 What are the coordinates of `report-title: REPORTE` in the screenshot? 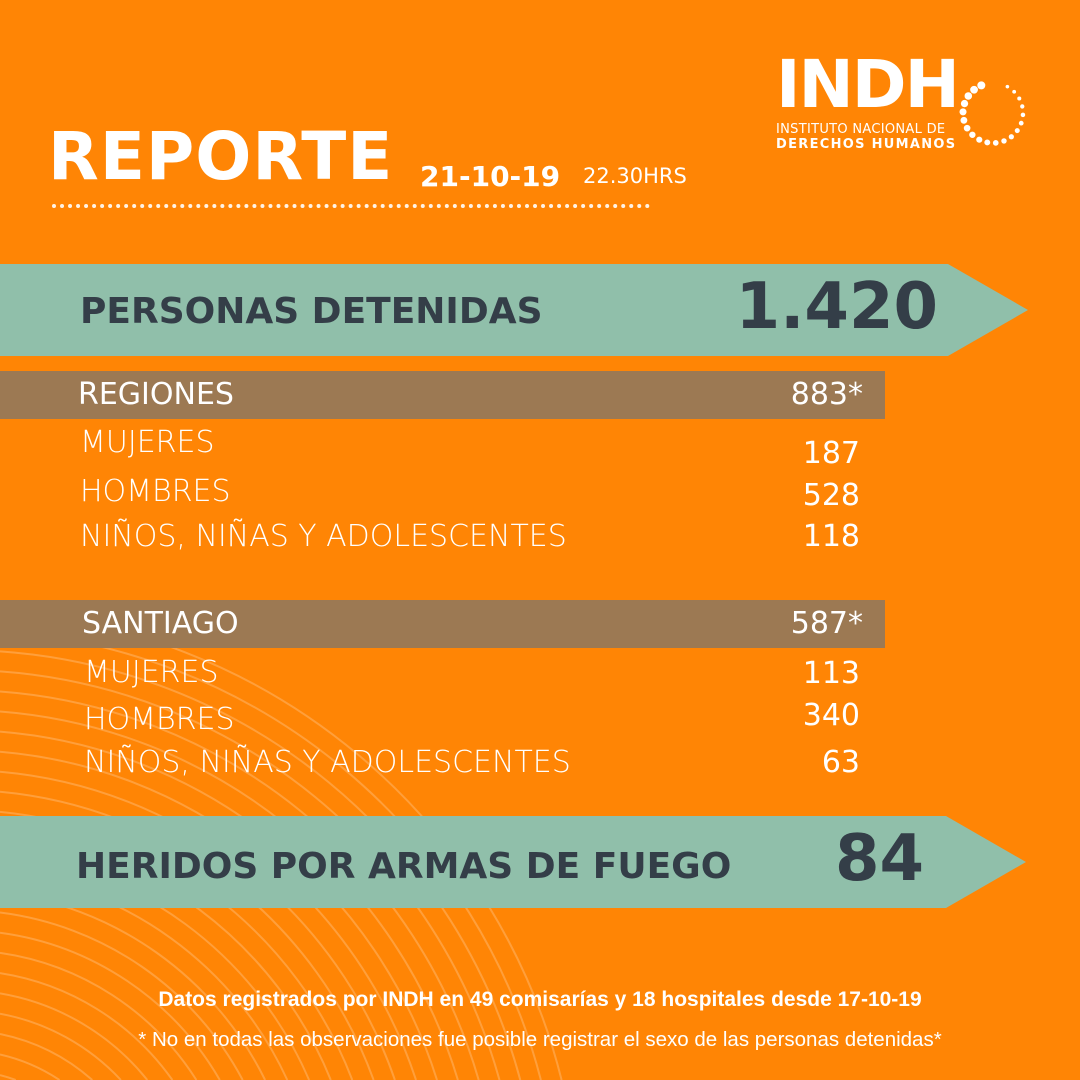 It's located at (221, 156).